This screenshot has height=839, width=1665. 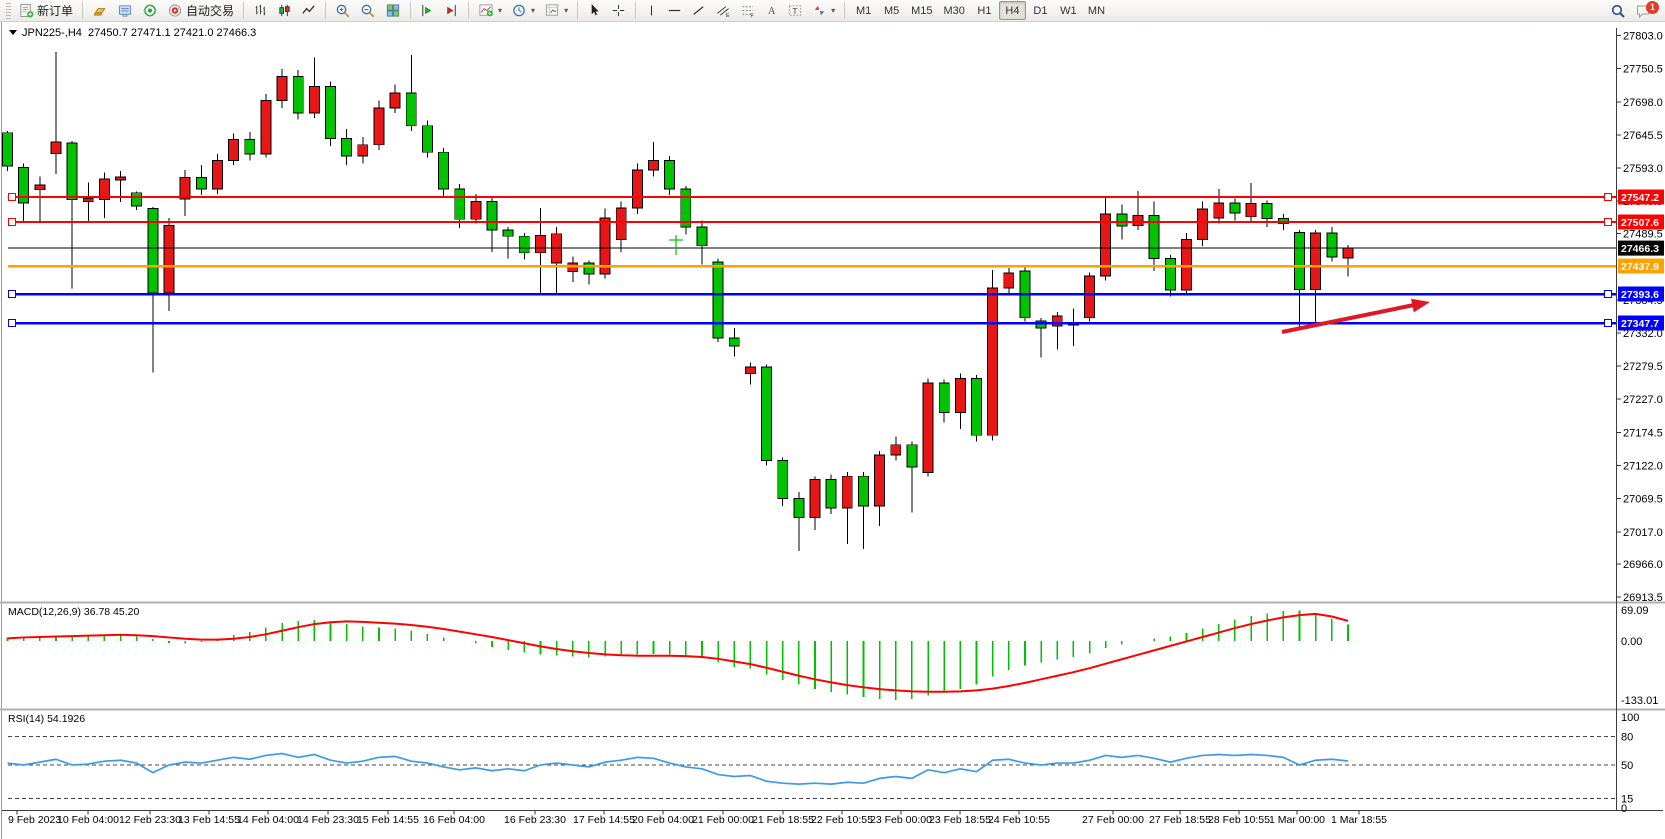 I want to click on toolbar-grip, so click(x=8, y=10).